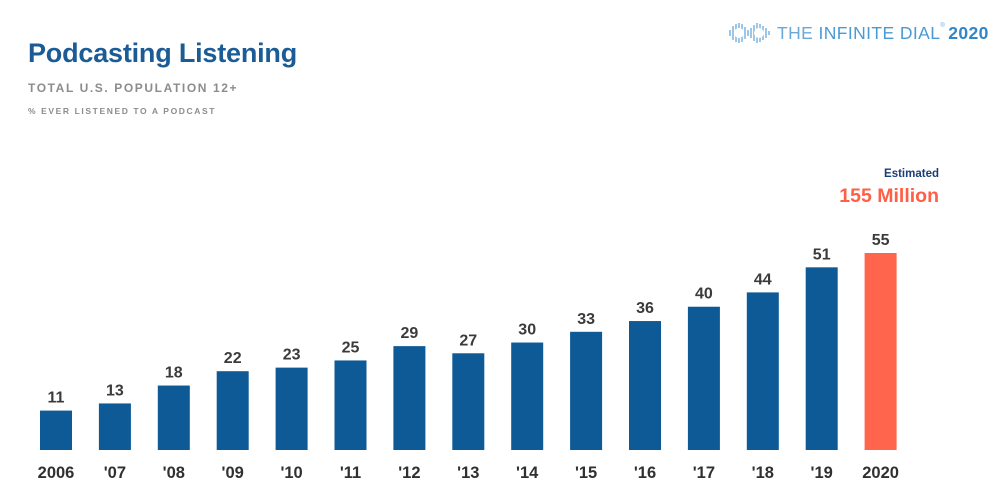 Image resolution: width=1000 pixels, height=502 pixels. What do you see at coordinates (56, 398) in the screenshot?
I see `value-label-0: 11` at bounding box center [56, 398].